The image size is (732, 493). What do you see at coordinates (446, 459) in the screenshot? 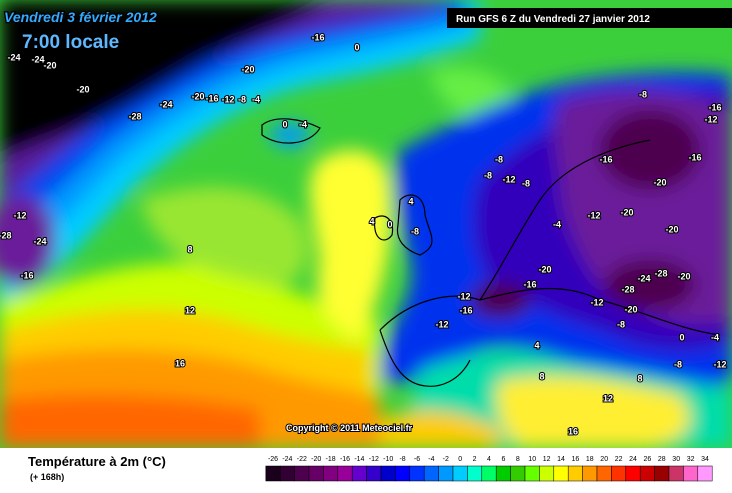
I see `scale-label: -2` at bounding box center [446, 459].